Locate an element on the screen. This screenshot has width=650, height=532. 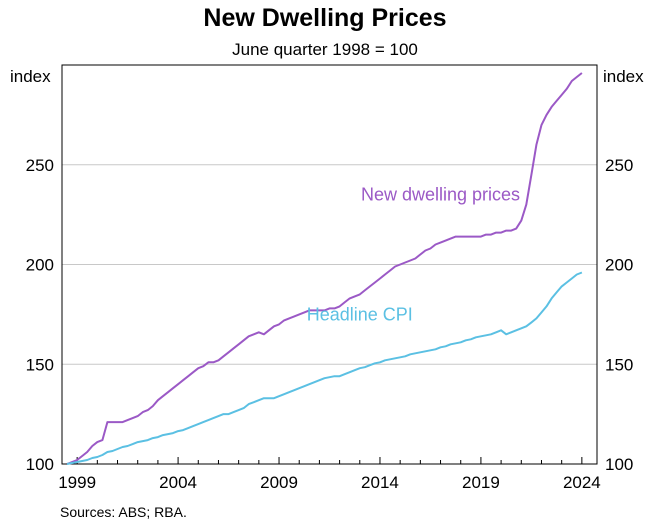
y-axis-label-left: index is located at coordinates (30, 76).